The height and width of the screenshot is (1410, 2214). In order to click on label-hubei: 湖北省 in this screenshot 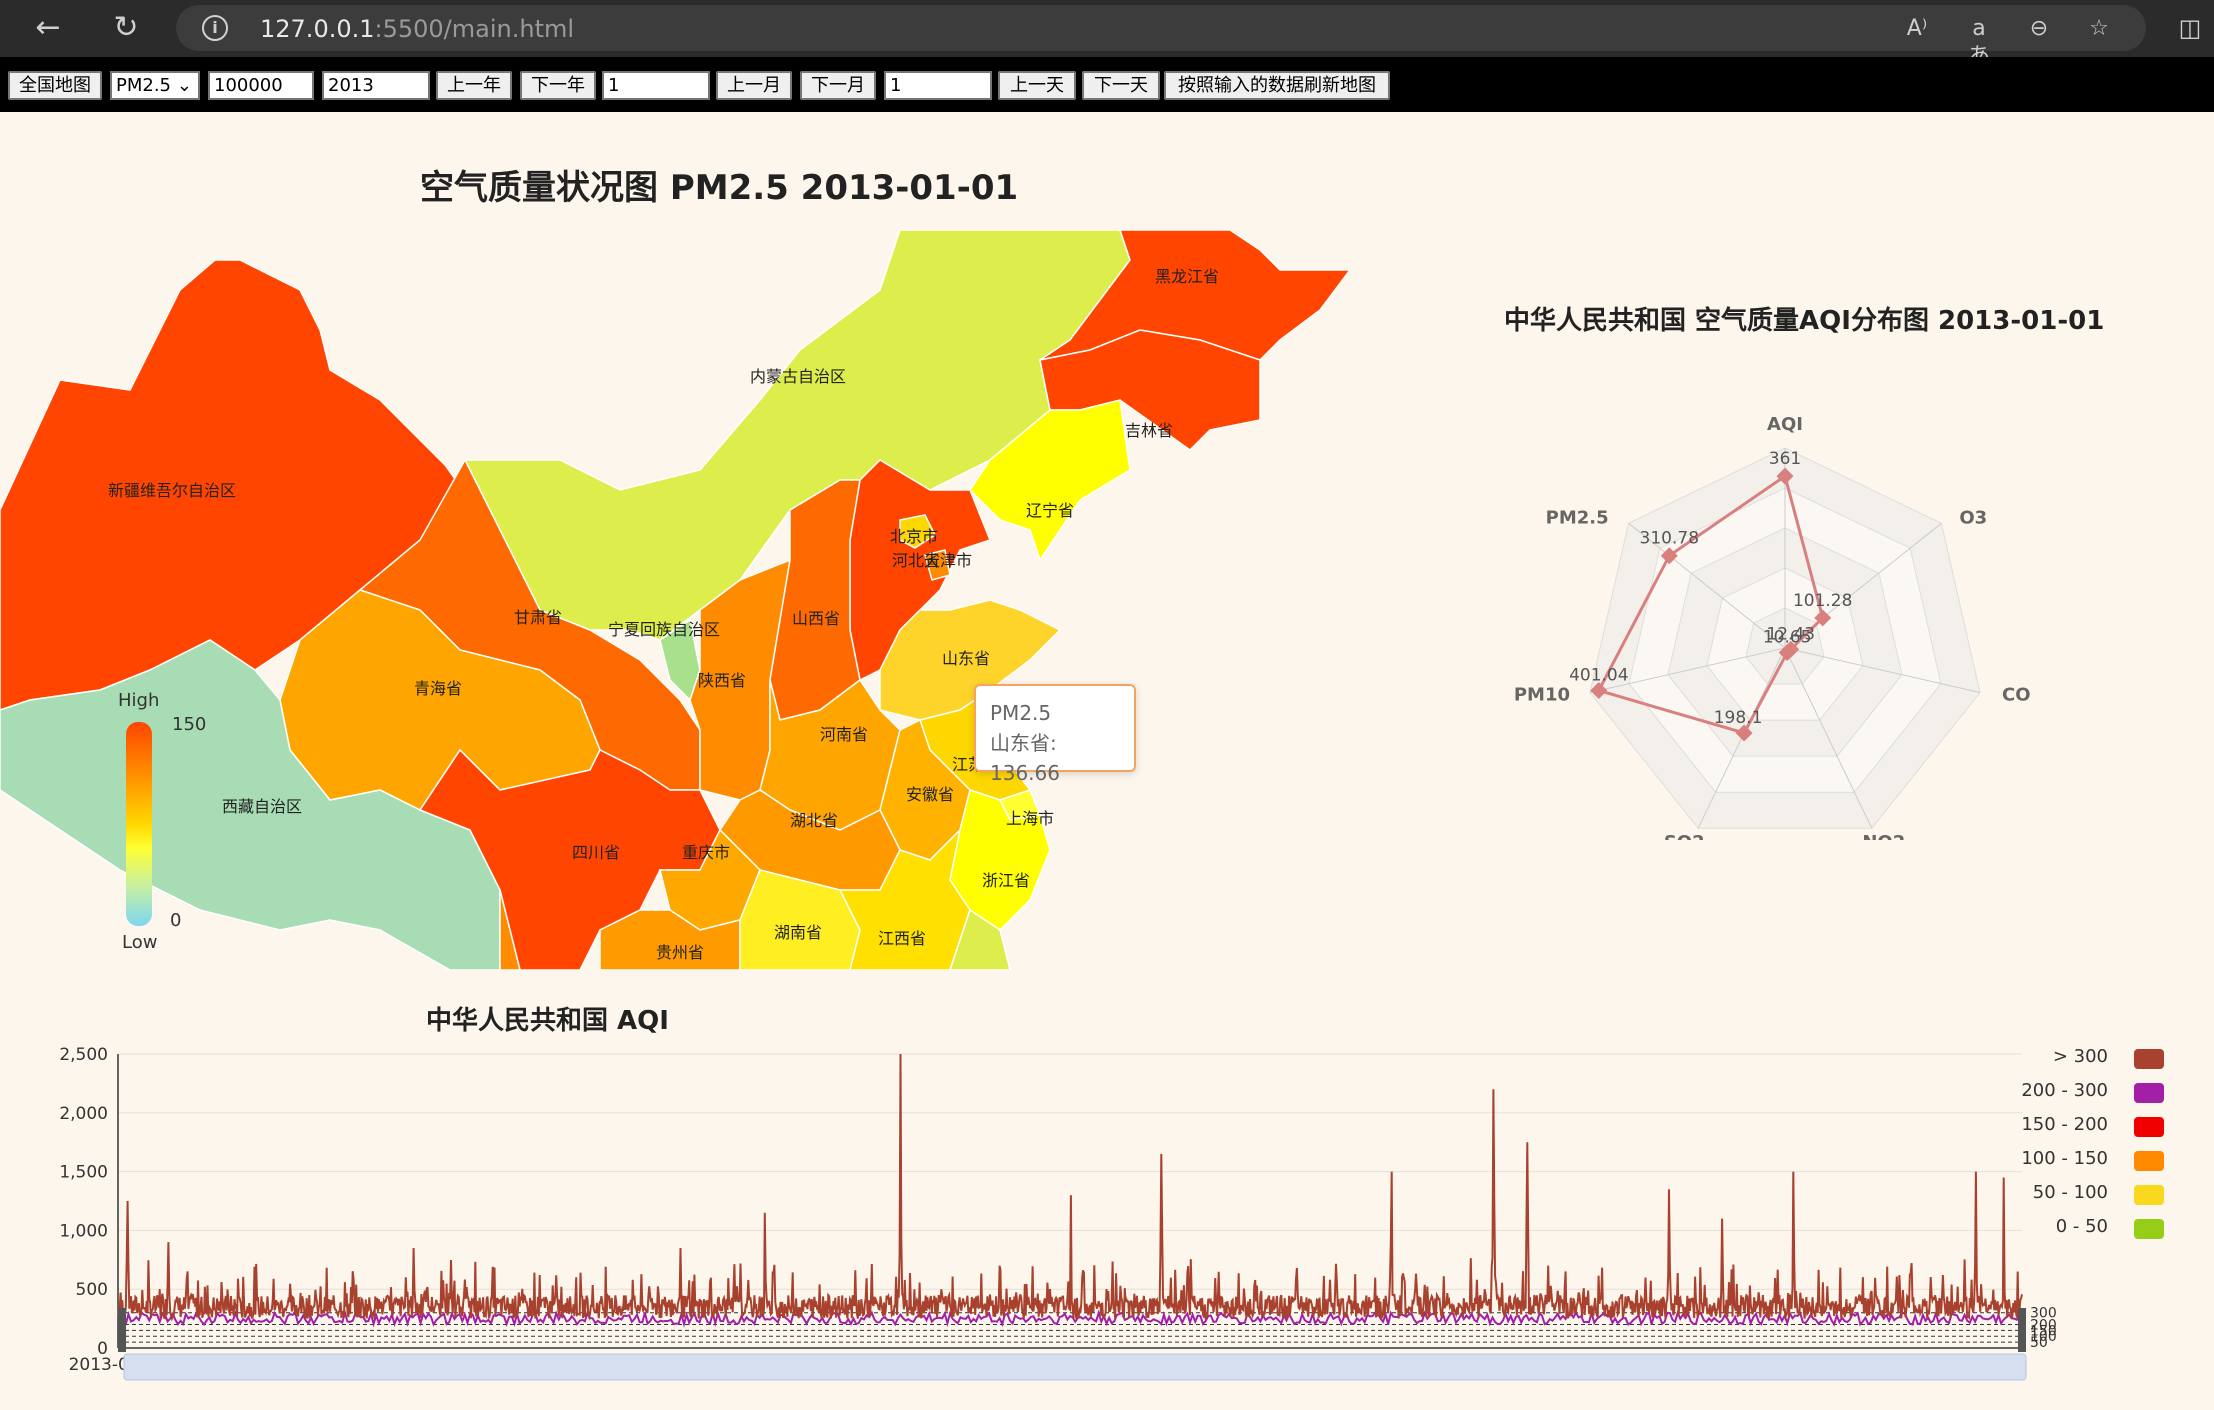, I will do `click(814, 820)`.